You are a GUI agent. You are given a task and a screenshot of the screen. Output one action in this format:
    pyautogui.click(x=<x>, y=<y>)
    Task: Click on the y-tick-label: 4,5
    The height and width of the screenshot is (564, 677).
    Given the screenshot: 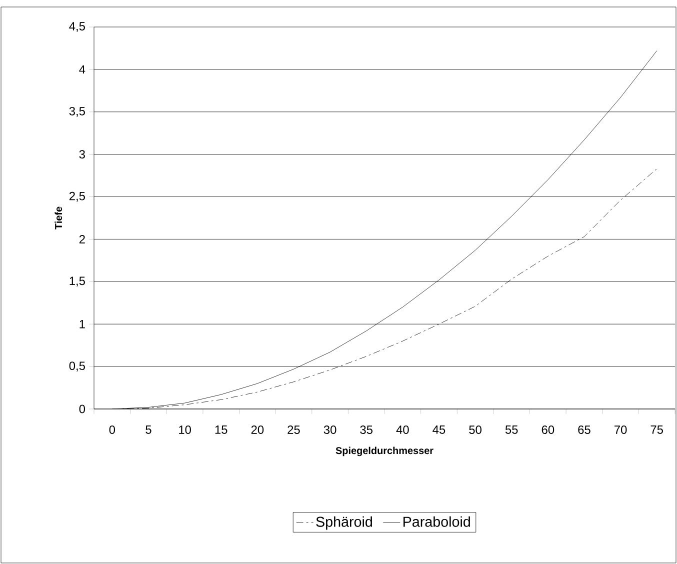 What is the action you would take?
    pyautogui.click(x=77, y=27)
    